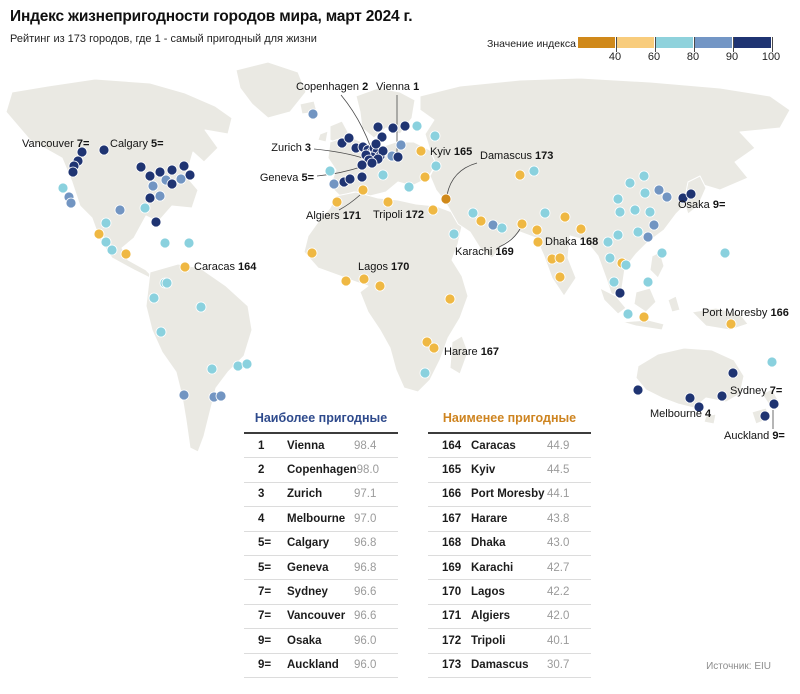 This screenshot has height=694, width=800. I want to click on table-row: 5= Calgary 96.8, so click(321, 544).